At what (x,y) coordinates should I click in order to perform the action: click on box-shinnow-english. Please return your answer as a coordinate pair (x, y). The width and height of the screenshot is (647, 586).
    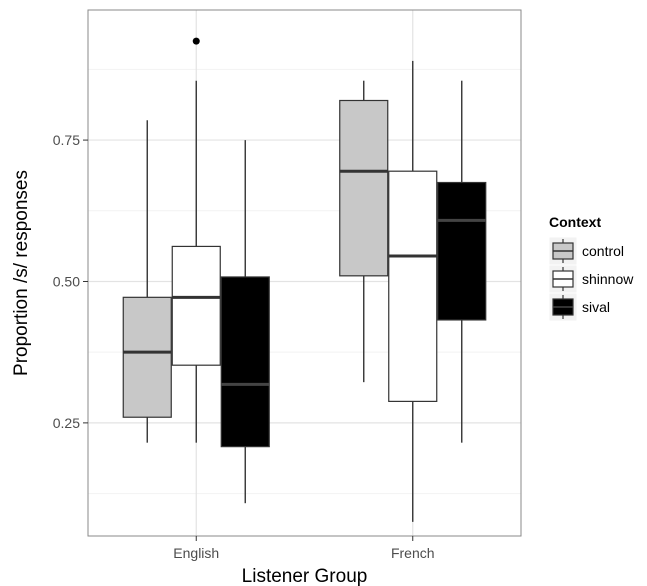
    Looking at the image, I should click on (196, 240).